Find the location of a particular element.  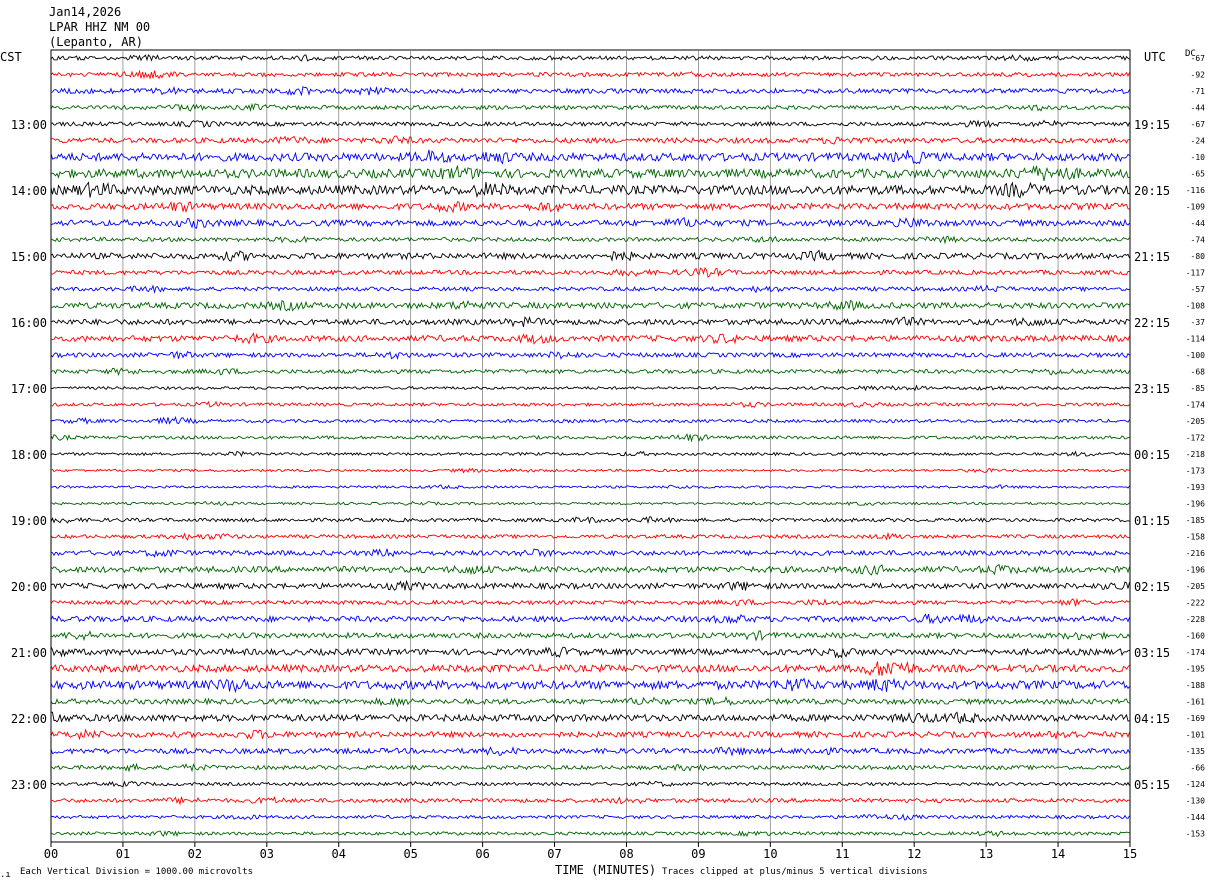

dc-offset-label: -172 is located at coordinates (1195, 438).